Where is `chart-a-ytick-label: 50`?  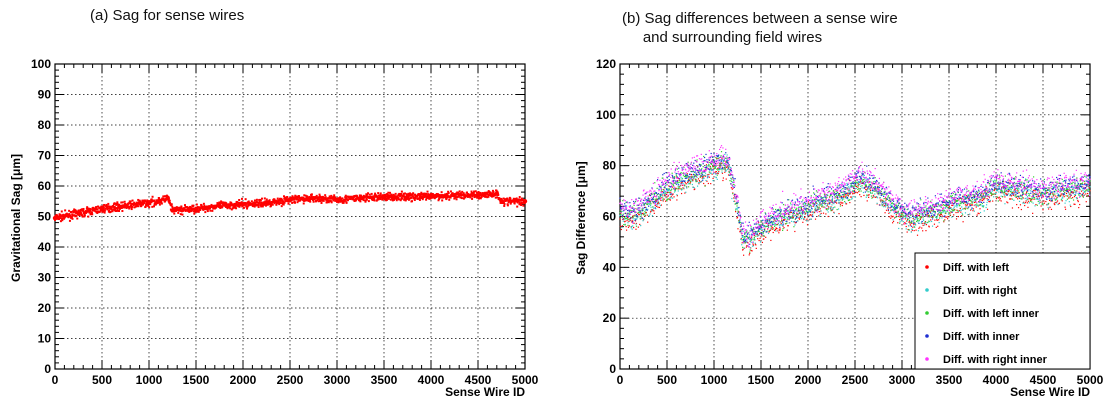
chart-a-ytick-label: 50 is located at coordinates (45, 217).